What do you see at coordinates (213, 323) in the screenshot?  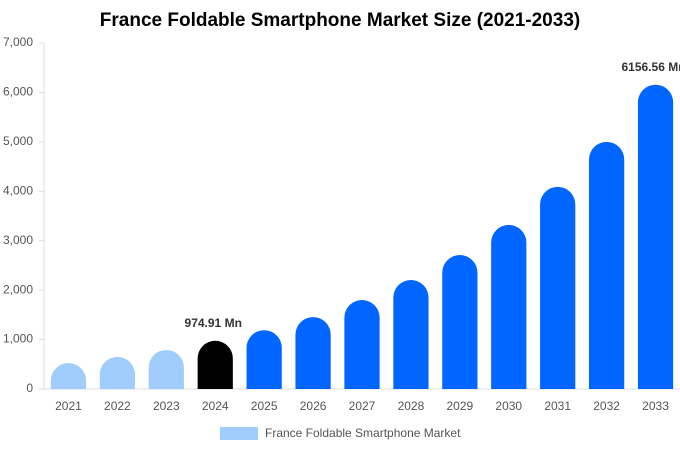 I see `value-label: 974.91 Mn` at bounding box center [213, 323].